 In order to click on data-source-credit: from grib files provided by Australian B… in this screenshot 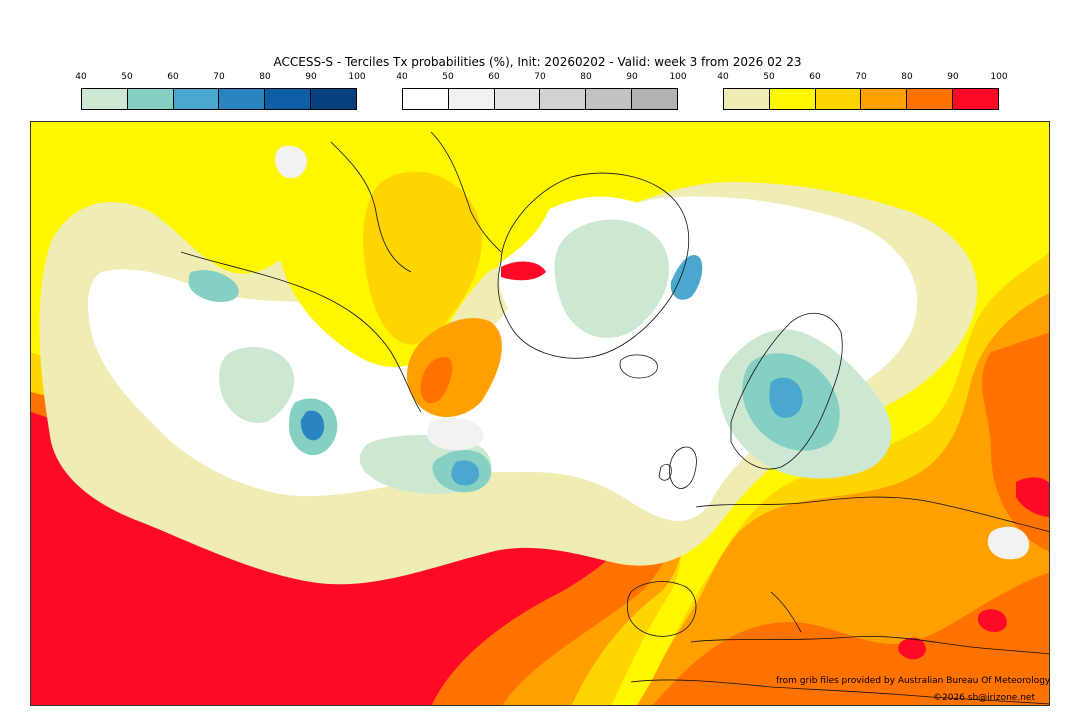, I will do `click(913, 681)`.